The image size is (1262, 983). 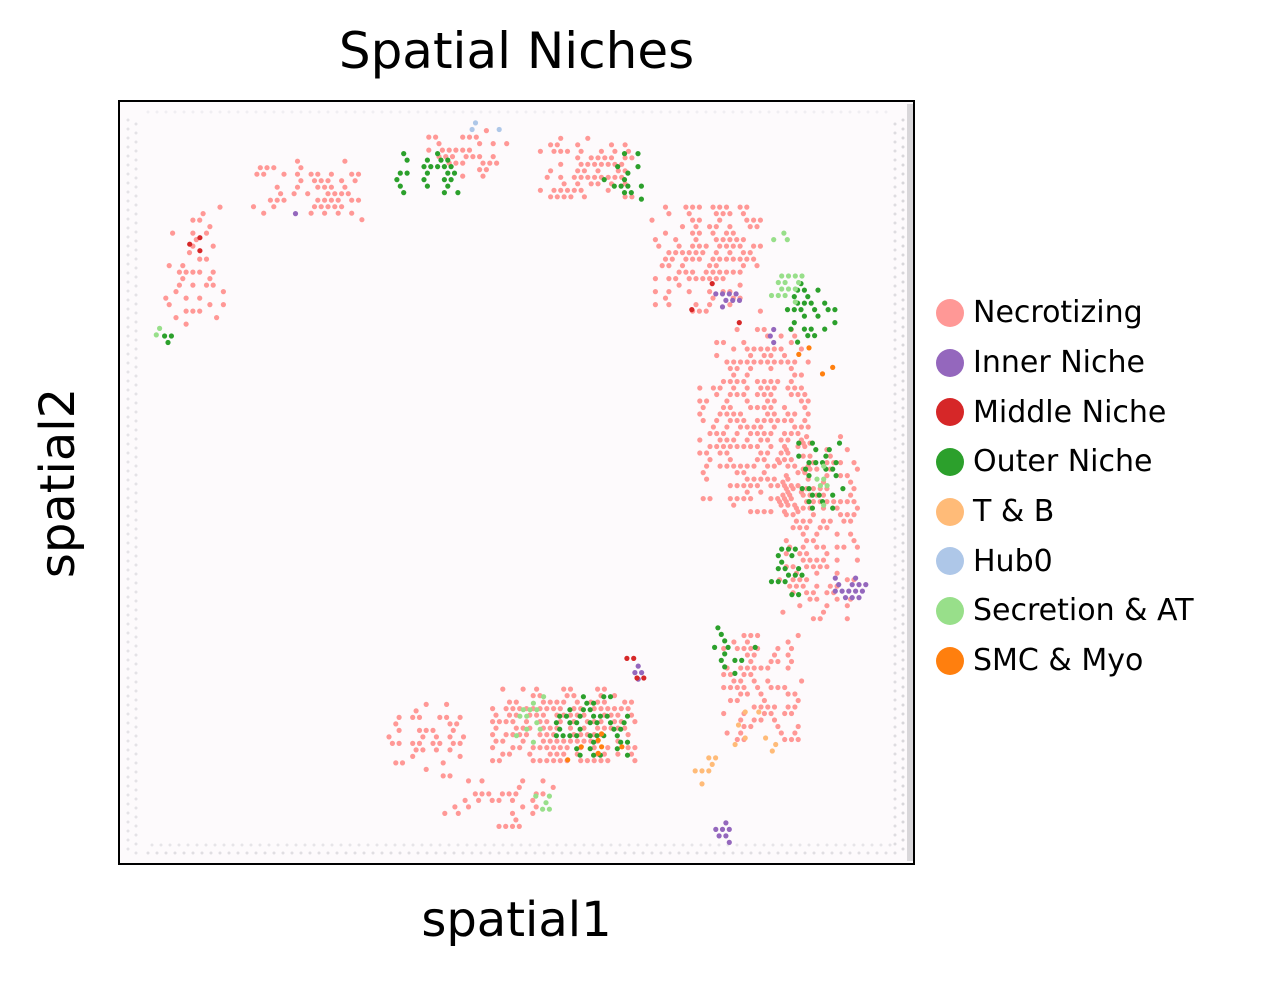 What do you see at coordinates (1013, 561) in the screenshot?
I see `legend-label: Hub0` at bounding box center [1013, 561].